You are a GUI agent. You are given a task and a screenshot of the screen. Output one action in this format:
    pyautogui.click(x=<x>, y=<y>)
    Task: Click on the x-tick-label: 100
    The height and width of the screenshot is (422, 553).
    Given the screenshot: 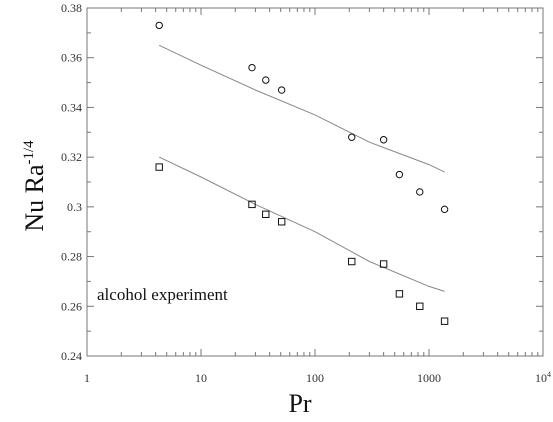 What is the action you would take?
    pyautogui.click(x=315, y=378)
    